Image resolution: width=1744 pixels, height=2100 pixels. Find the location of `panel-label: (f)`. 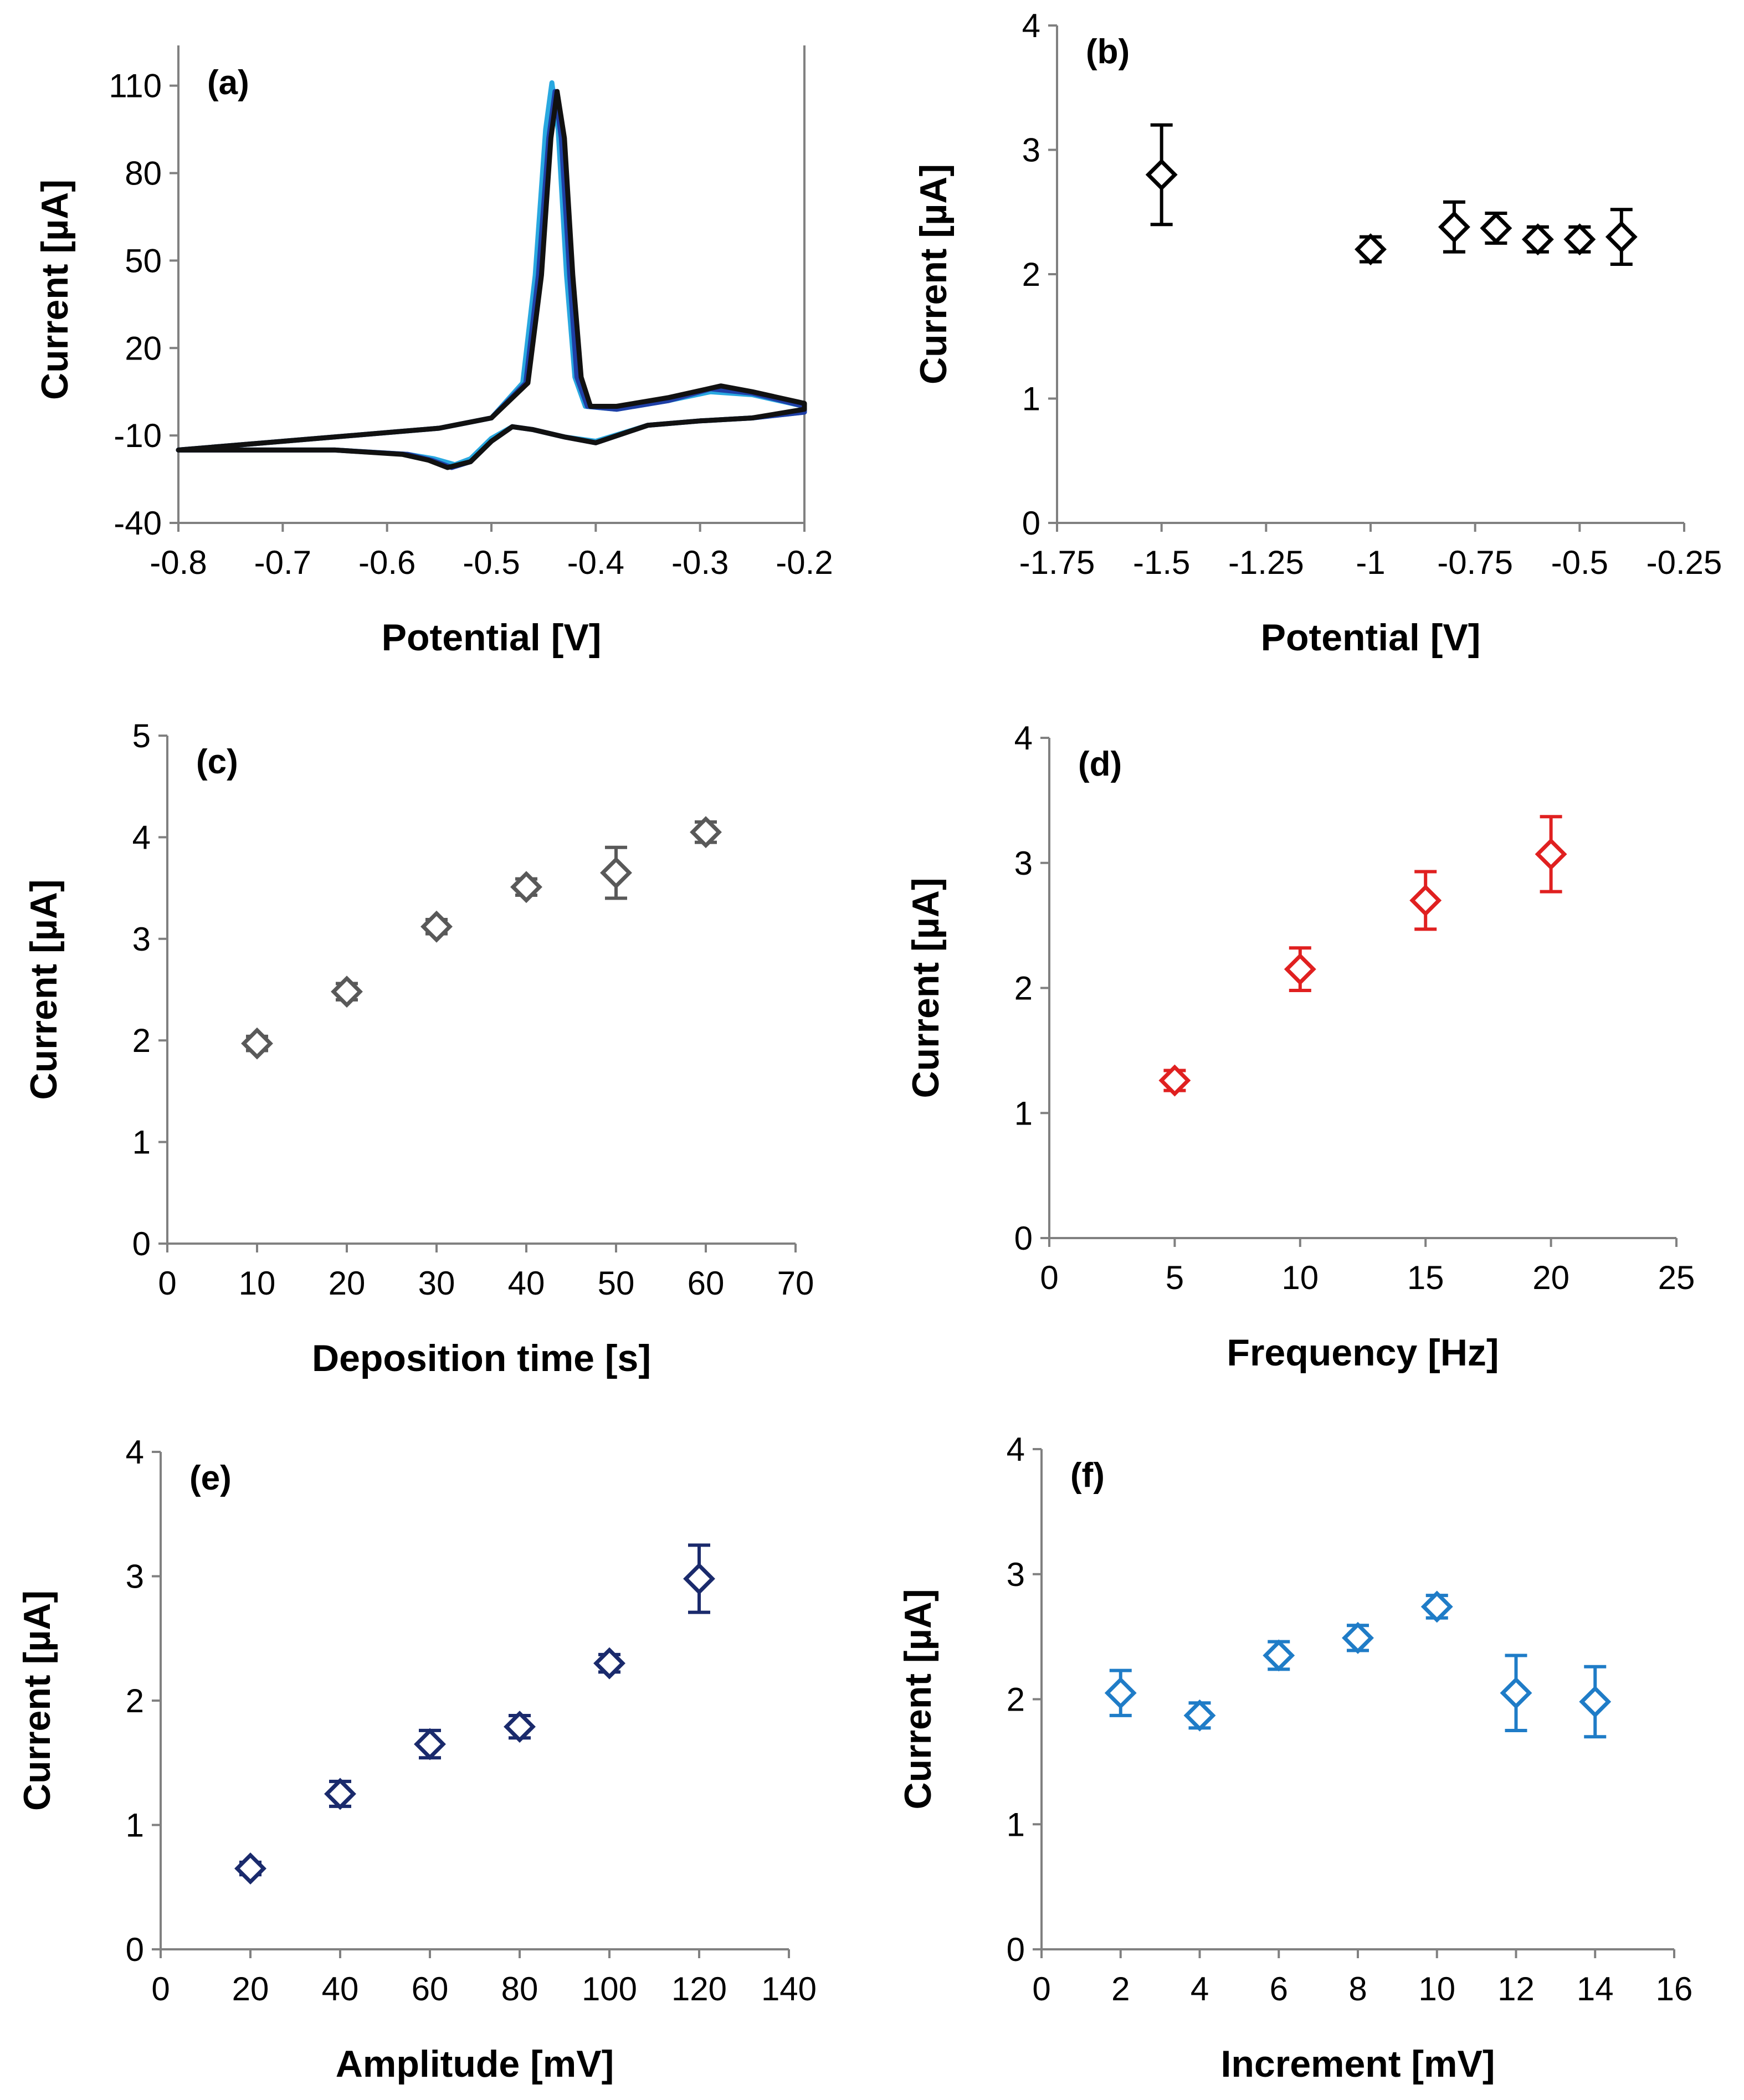

panel-label: (f) is located at coordinates (1087, 1475).